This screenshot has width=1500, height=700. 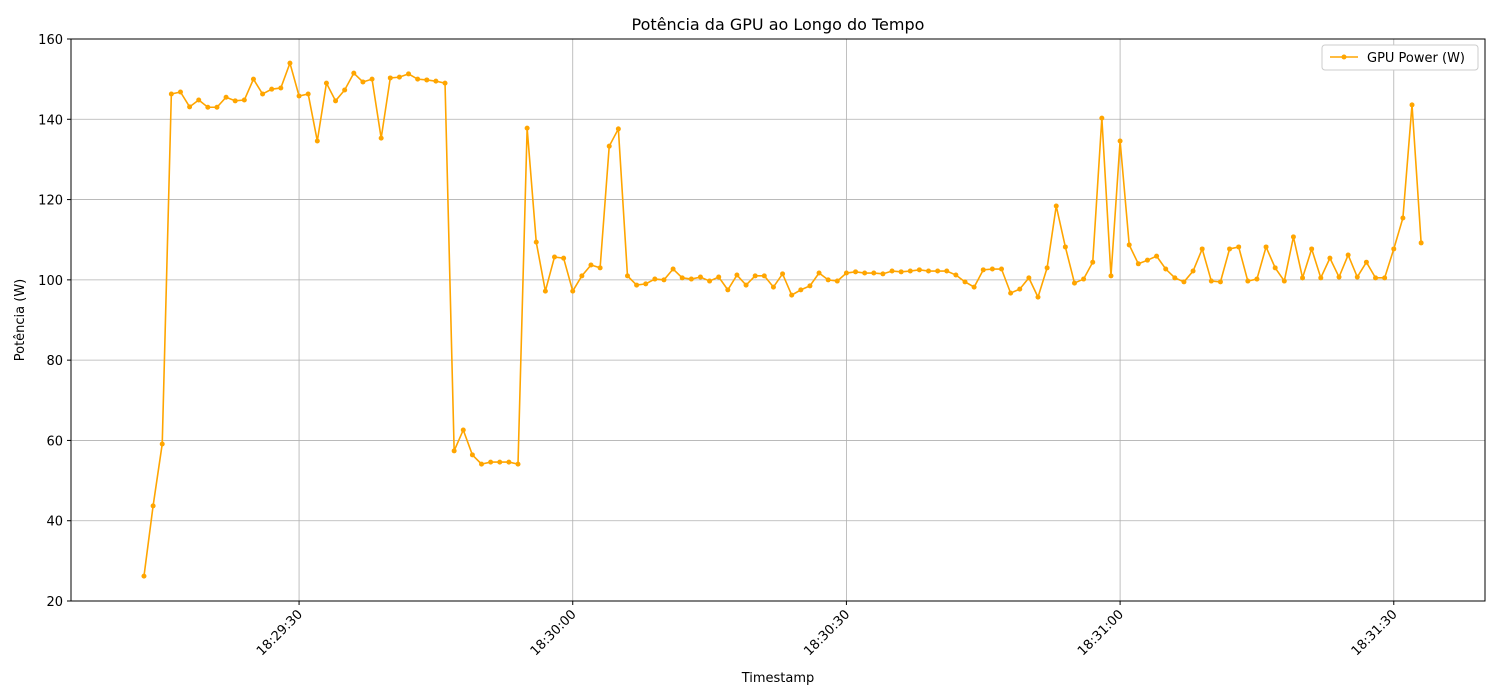 I want to click on x-tick-label: 18:31:00, so click(x=1101, y=633).